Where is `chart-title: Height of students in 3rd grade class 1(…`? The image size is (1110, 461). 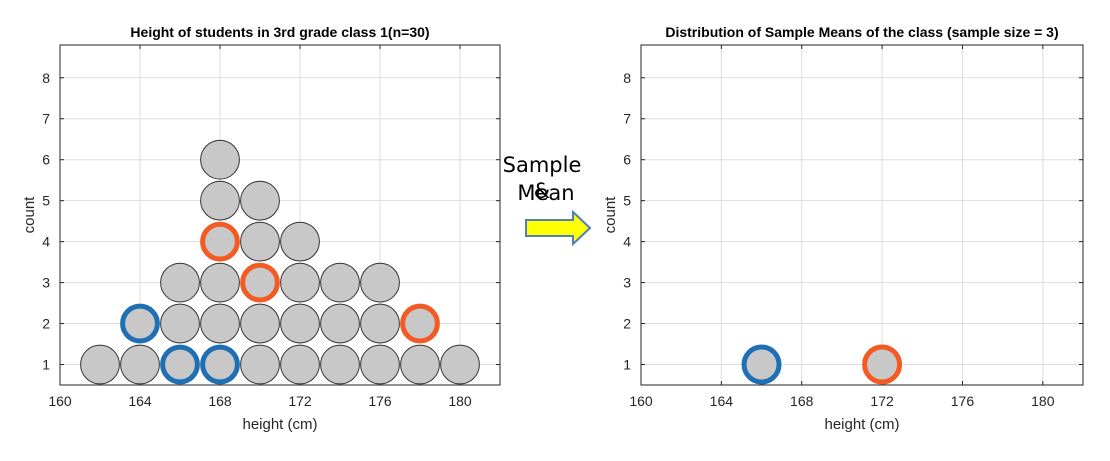
chart-title: Height of students in 3rd grade class 1(… is located at coordinates (279, 32).